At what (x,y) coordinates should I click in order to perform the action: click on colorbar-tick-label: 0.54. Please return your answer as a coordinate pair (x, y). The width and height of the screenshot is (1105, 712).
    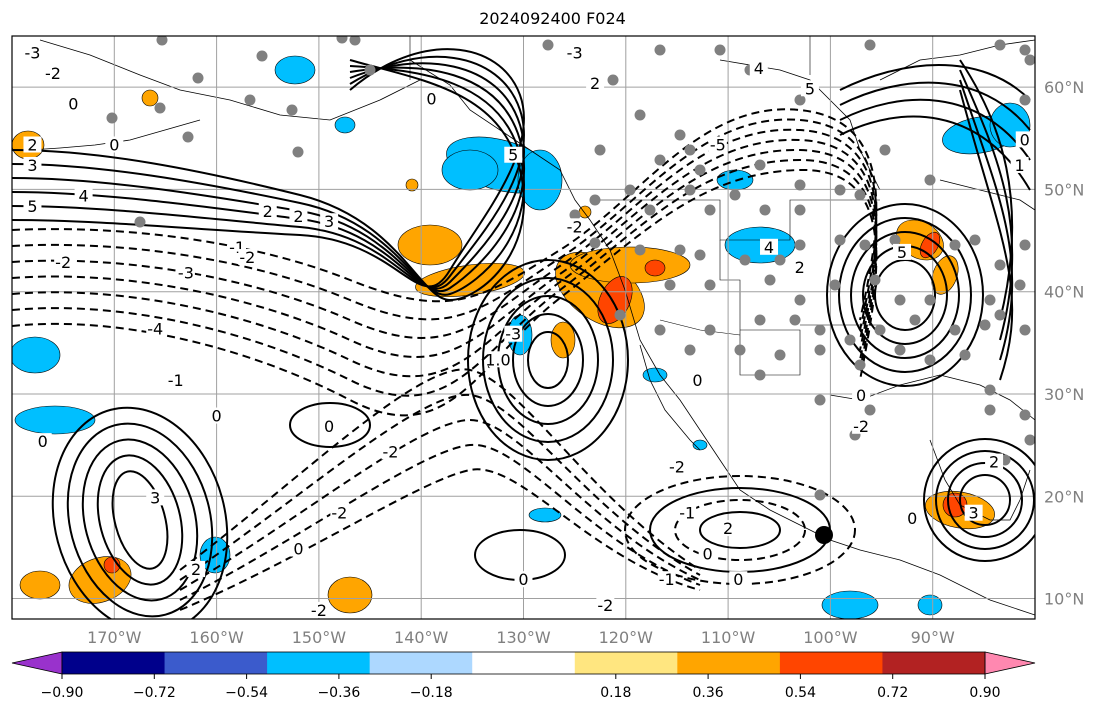
    Looking at the image, I should click on (800, 693).